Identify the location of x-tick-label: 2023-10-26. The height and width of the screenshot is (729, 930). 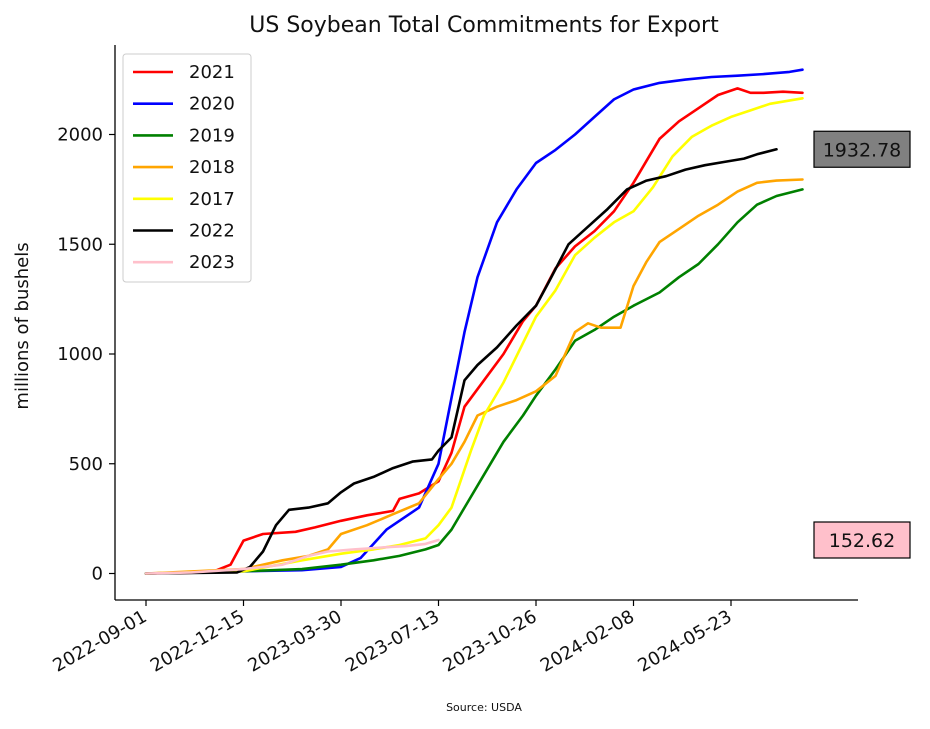
(489, 641).